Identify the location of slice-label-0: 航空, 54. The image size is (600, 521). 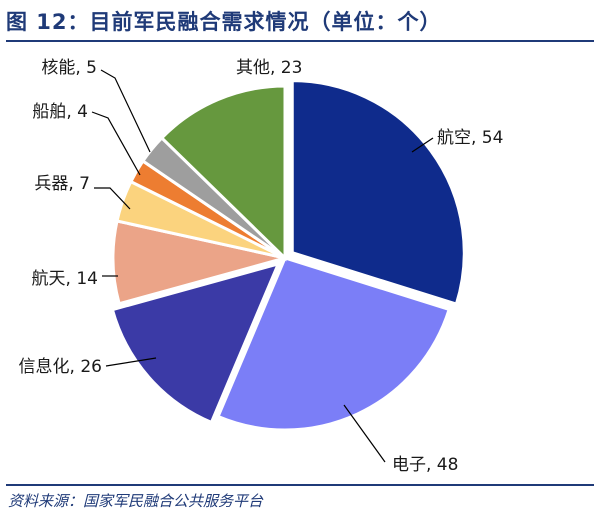
(470, 138).